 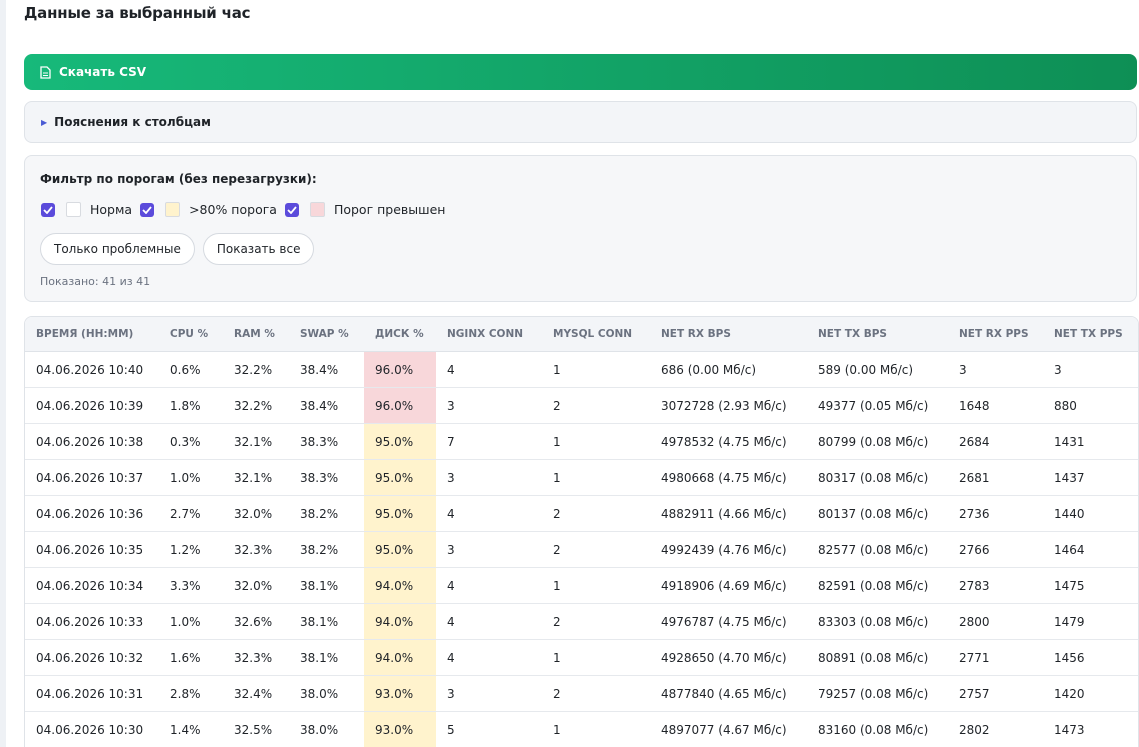 What do you see at coordinates (92, 693) in the screenshot?
I see `table-cell: 04.06.2026 10:31` at bounding box center [92, 693].